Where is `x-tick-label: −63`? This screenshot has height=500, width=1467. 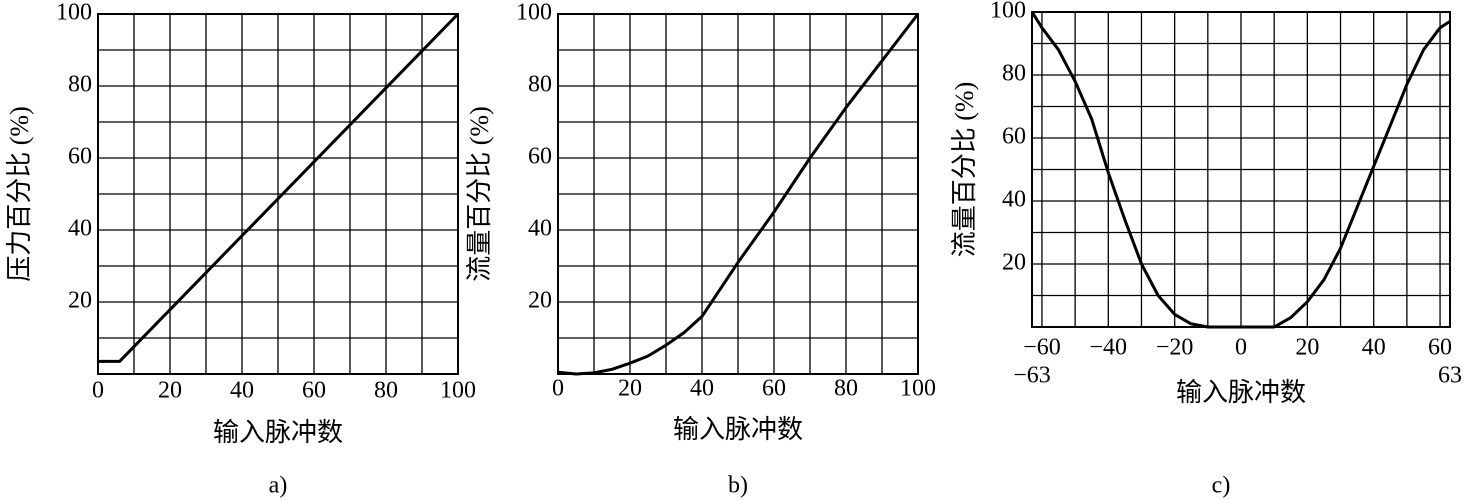 x-tick-label: −63 is located at coordinates (1032, 376).